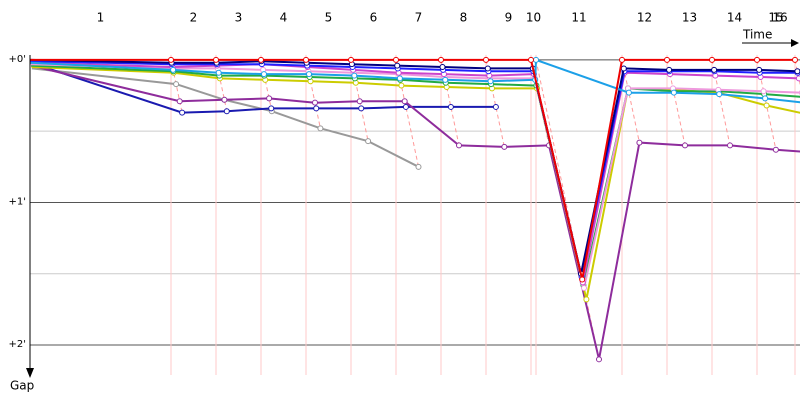  I want to click on lap-label: 12, so click(644, 18).